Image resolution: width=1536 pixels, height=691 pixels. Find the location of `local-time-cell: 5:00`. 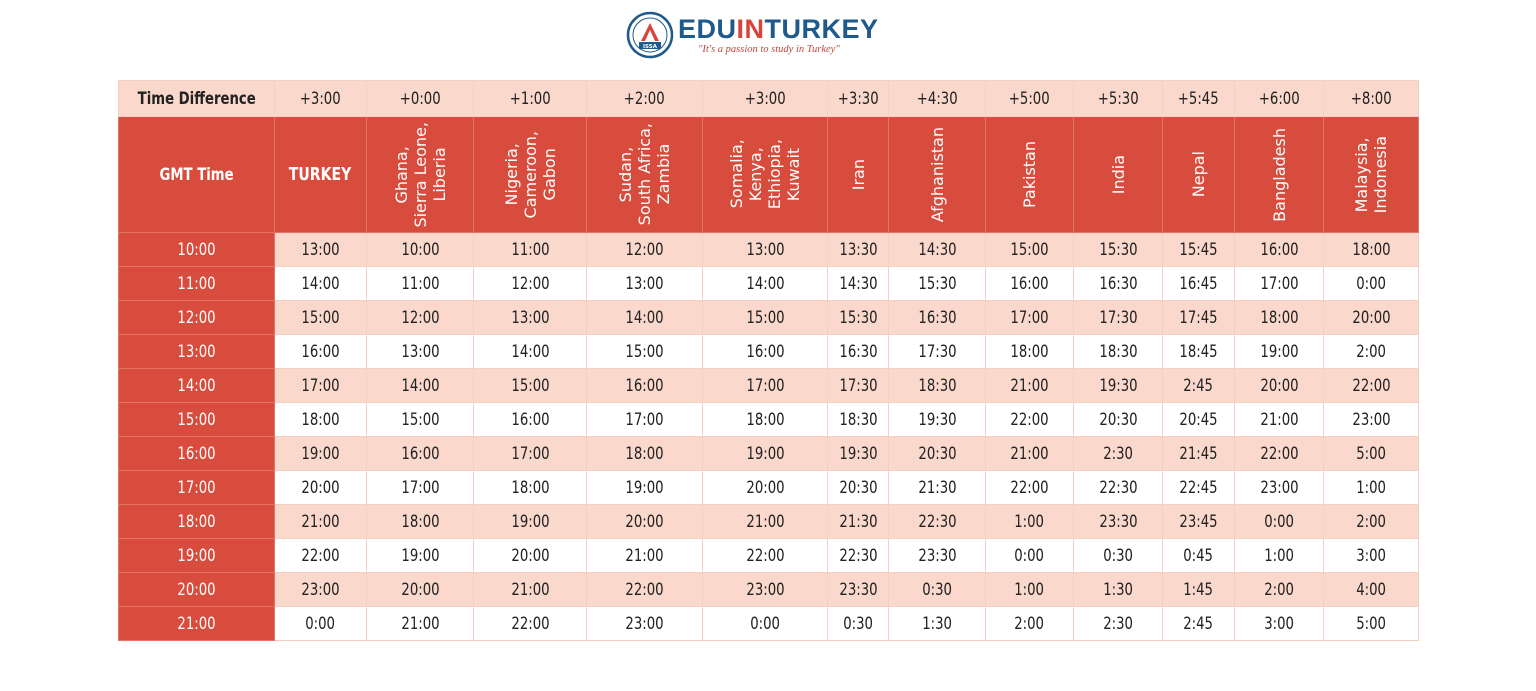

local-time-cell: 5:00 is located at coordinates (1371, 453).